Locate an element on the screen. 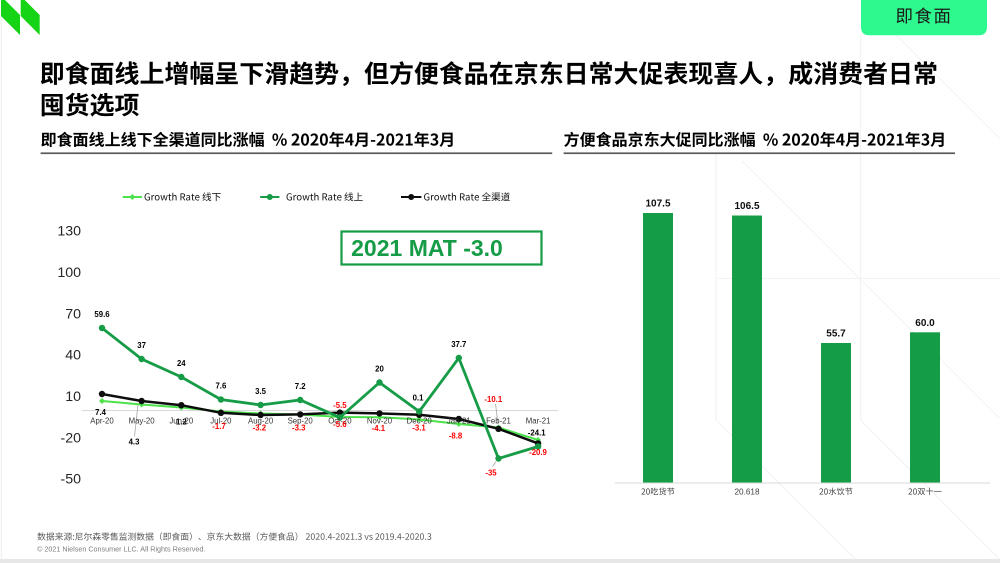 This screenshot has width=1000, height=563. svg-text: Mar-21 is located at coordinates (538, 421).